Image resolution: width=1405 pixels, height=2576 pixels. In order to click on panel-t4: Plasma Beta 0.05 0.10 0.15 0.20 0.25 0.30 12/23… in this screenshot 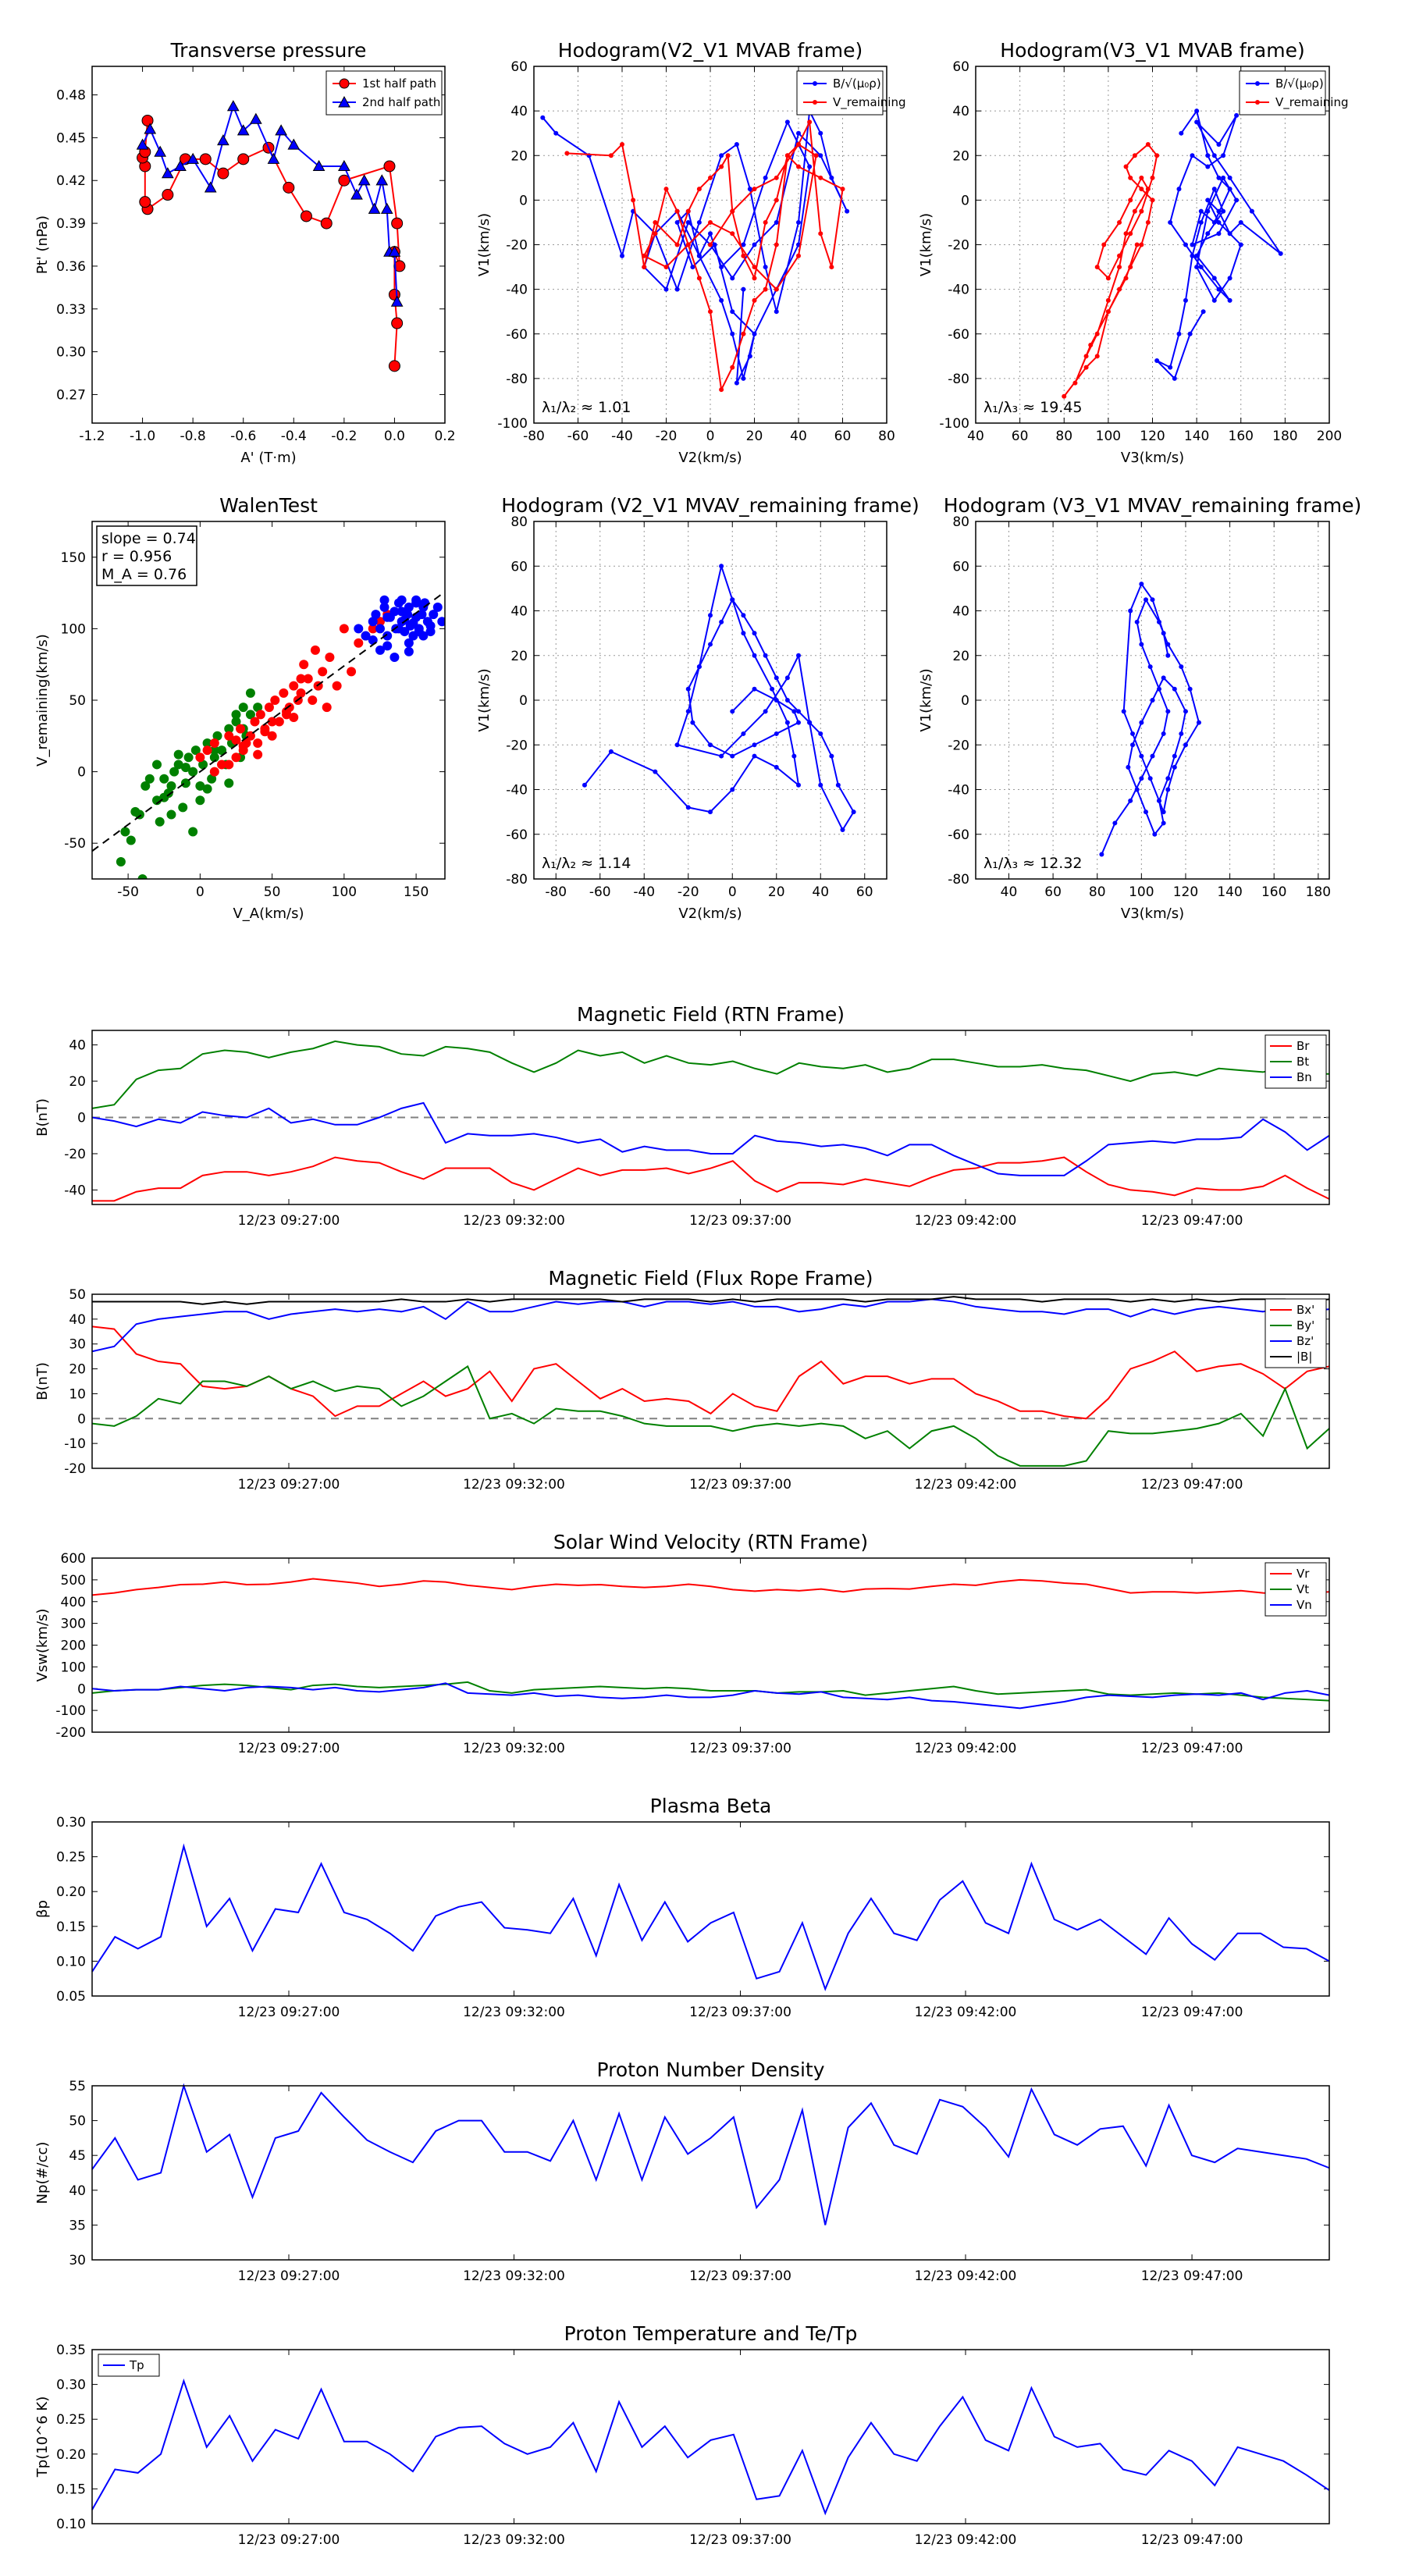, I will do `click(682, 1907)`.